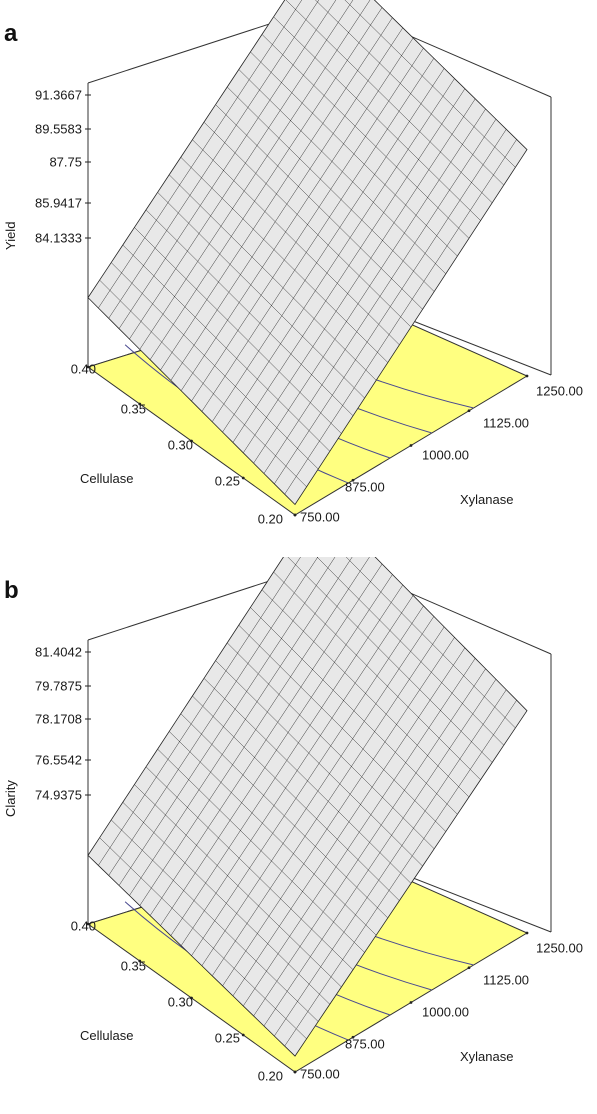  Describe the element at coordinates (58, 652) in the screenshot. I see `z-tick-label: 81.4042` at that location.